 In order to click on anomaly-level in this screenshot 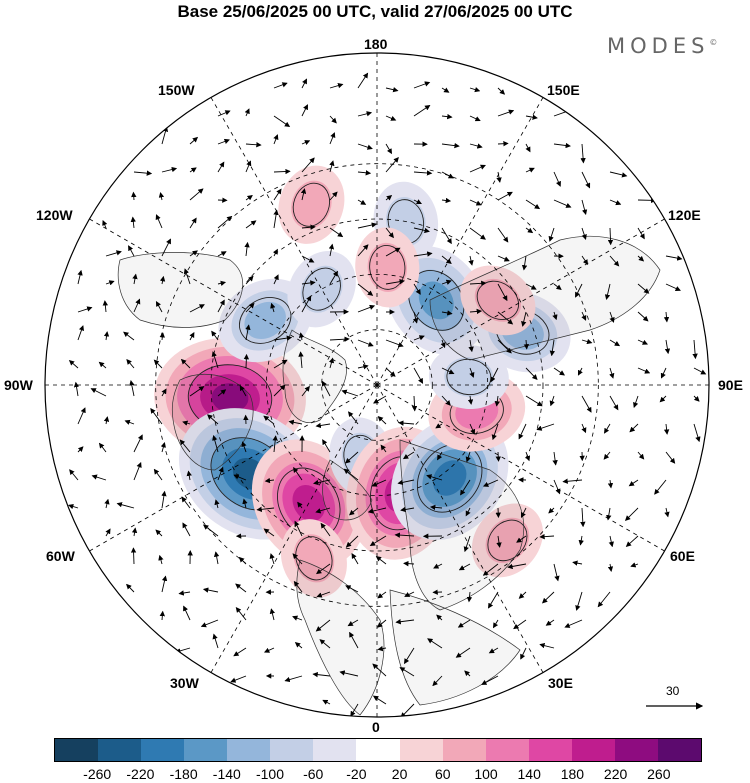, I will do `click(507, 540)`.